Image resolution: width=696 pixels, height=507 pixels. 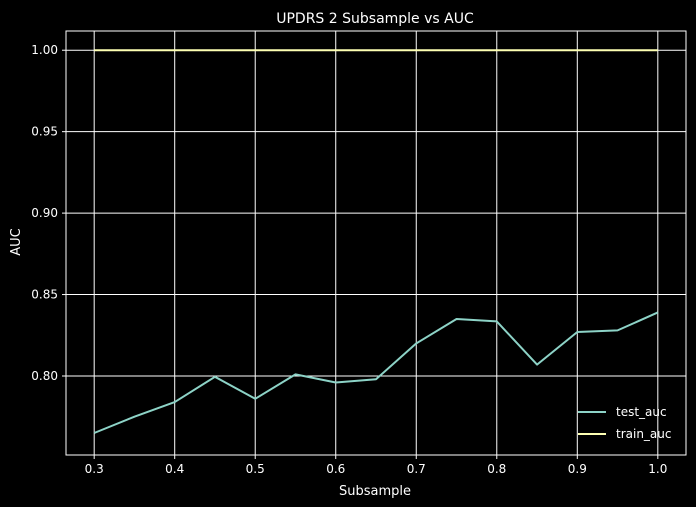 I want to click on legend: test_auc train_auc, so click(x=625, y=423).